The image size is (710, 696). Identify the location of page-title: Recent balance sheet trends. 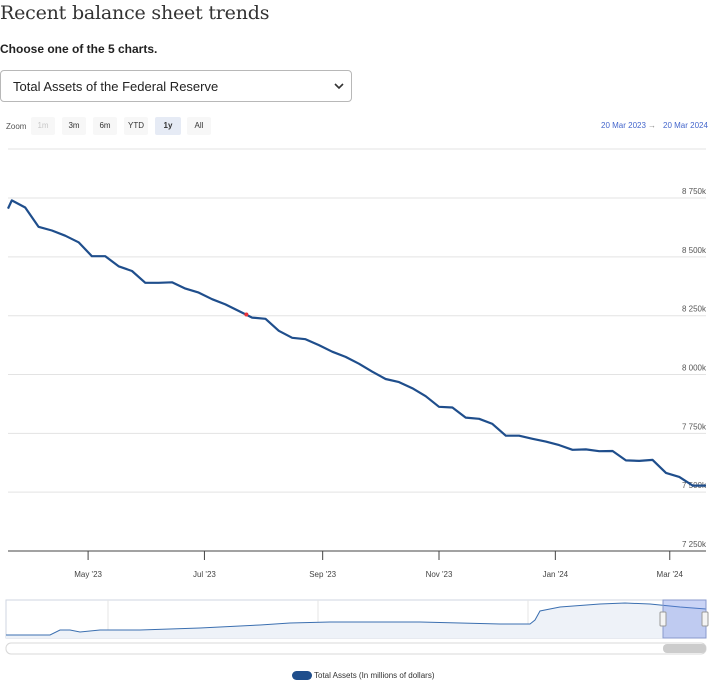
(135, 13).